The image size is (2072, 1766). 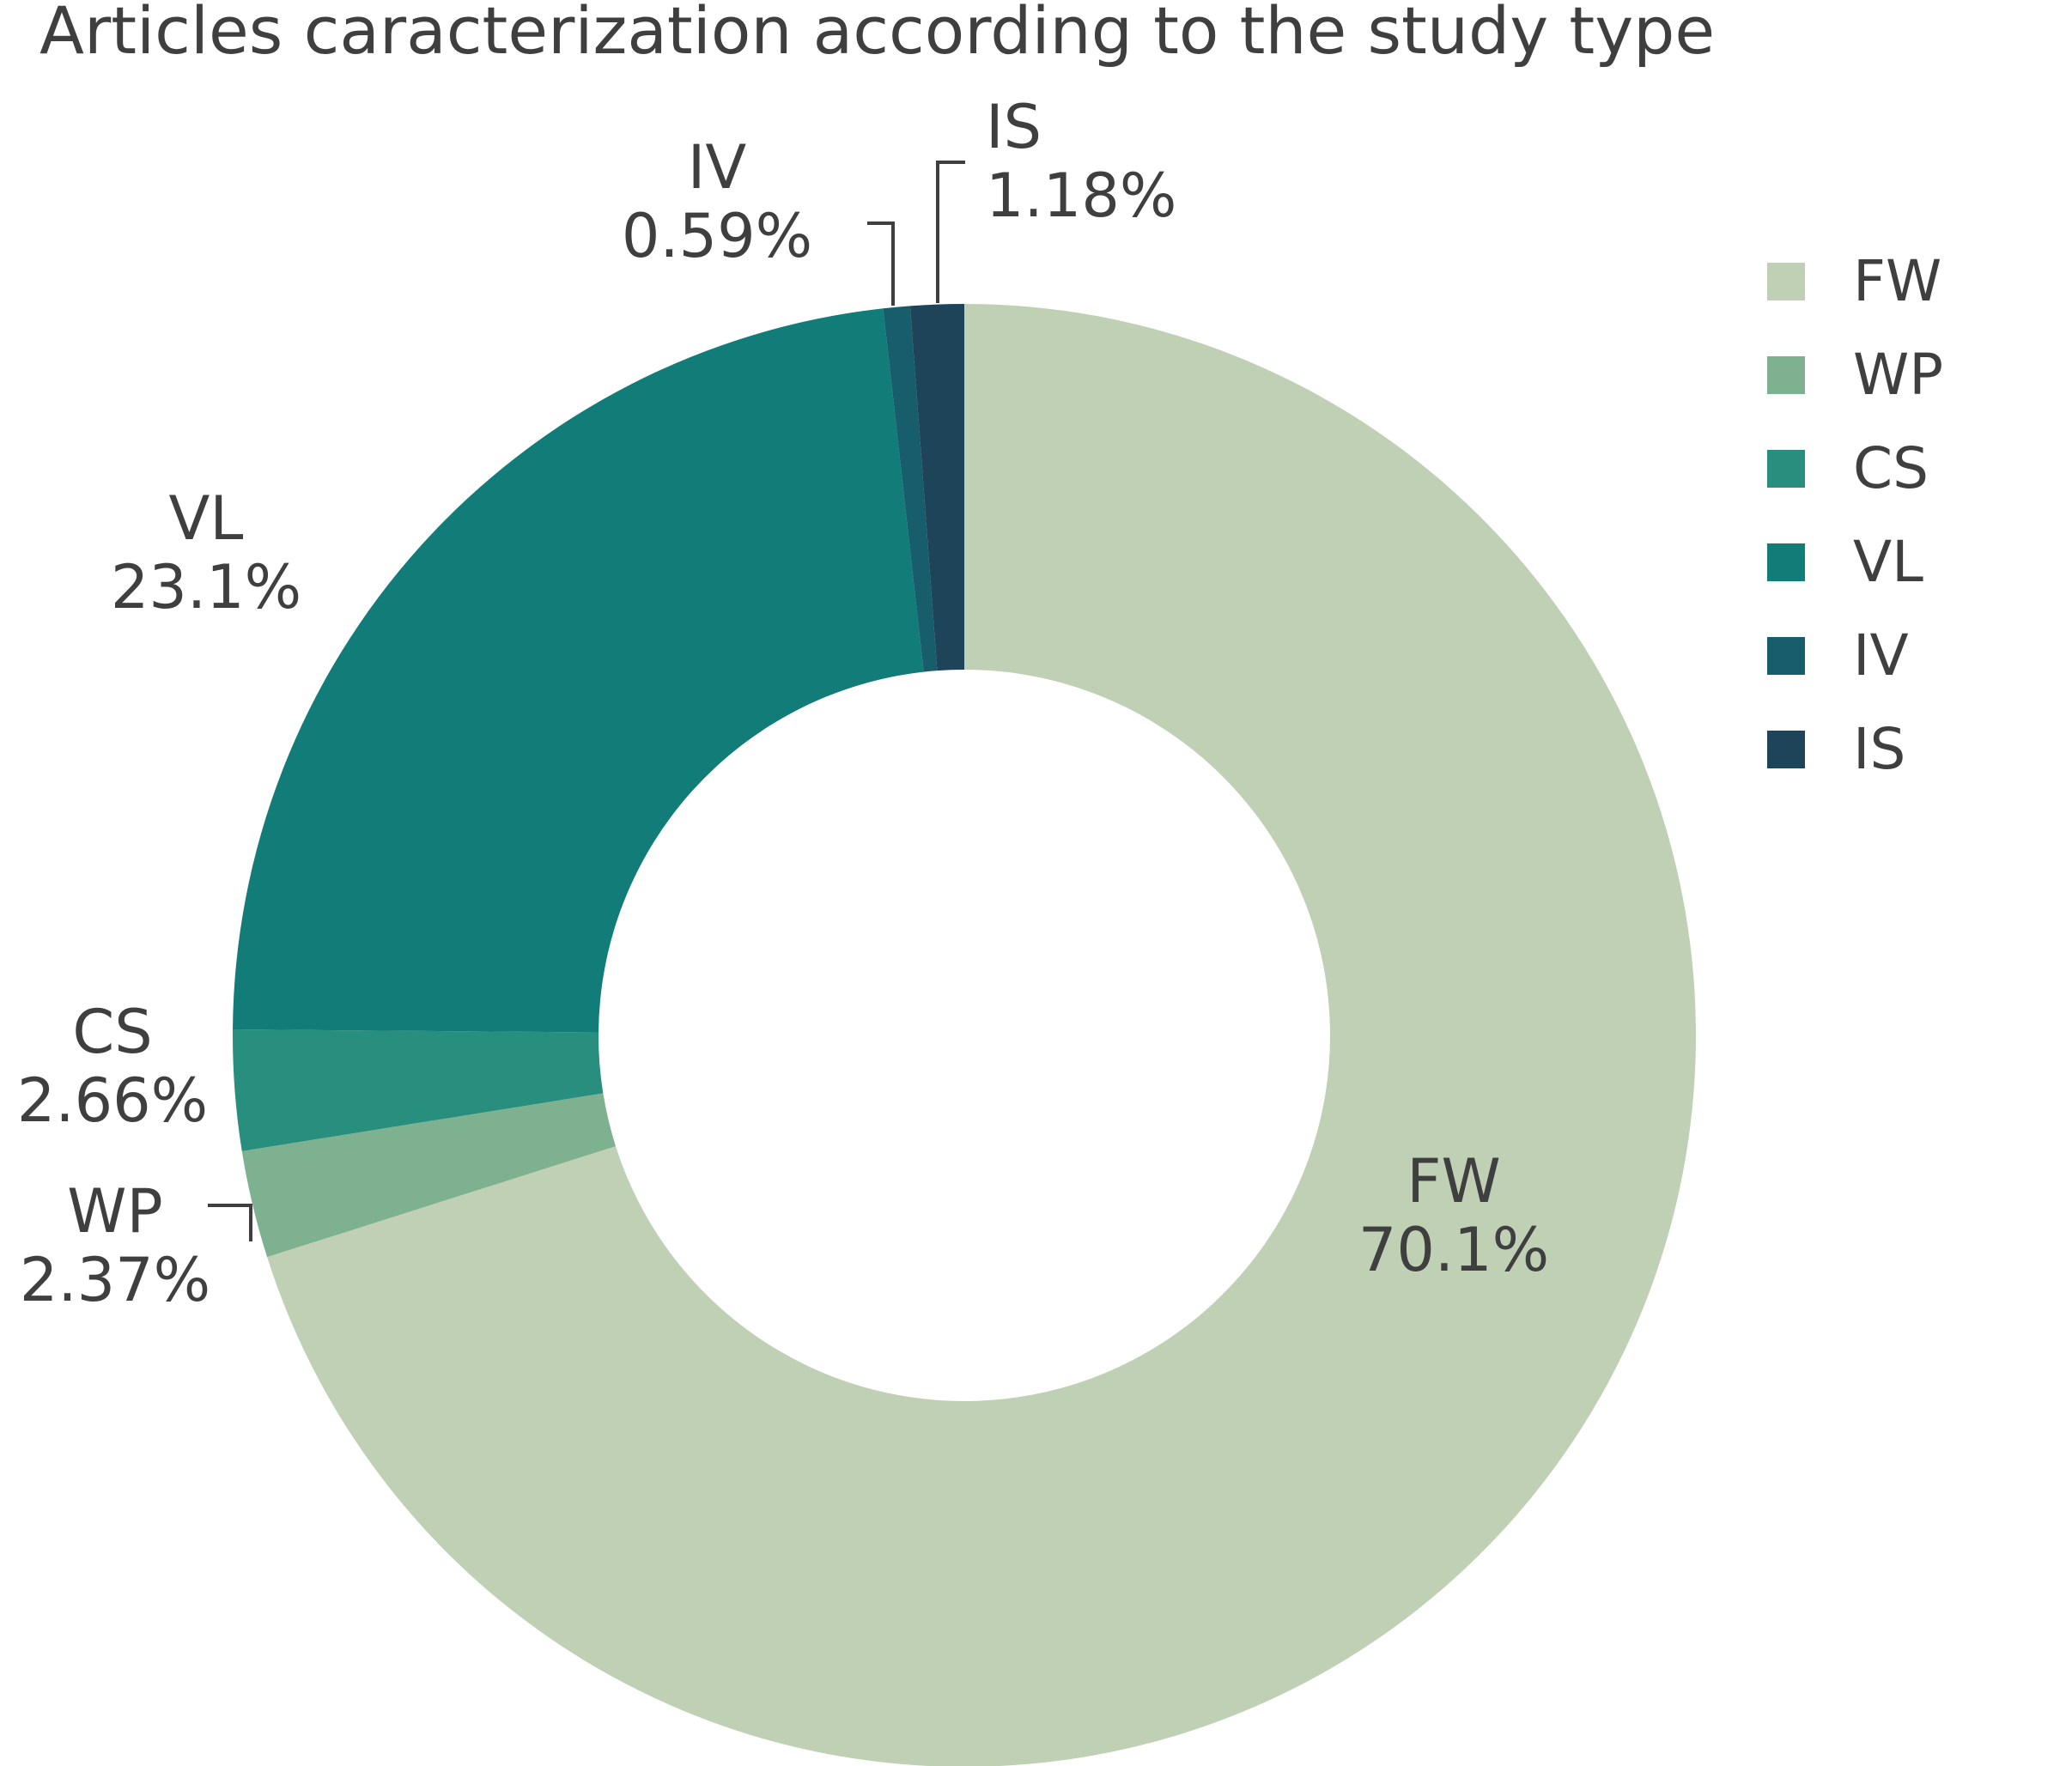 What do you see at coordinates (1786, 656) in the screenshot?
I see `legend-swatch-iv` at bounding box center [1786, 656].